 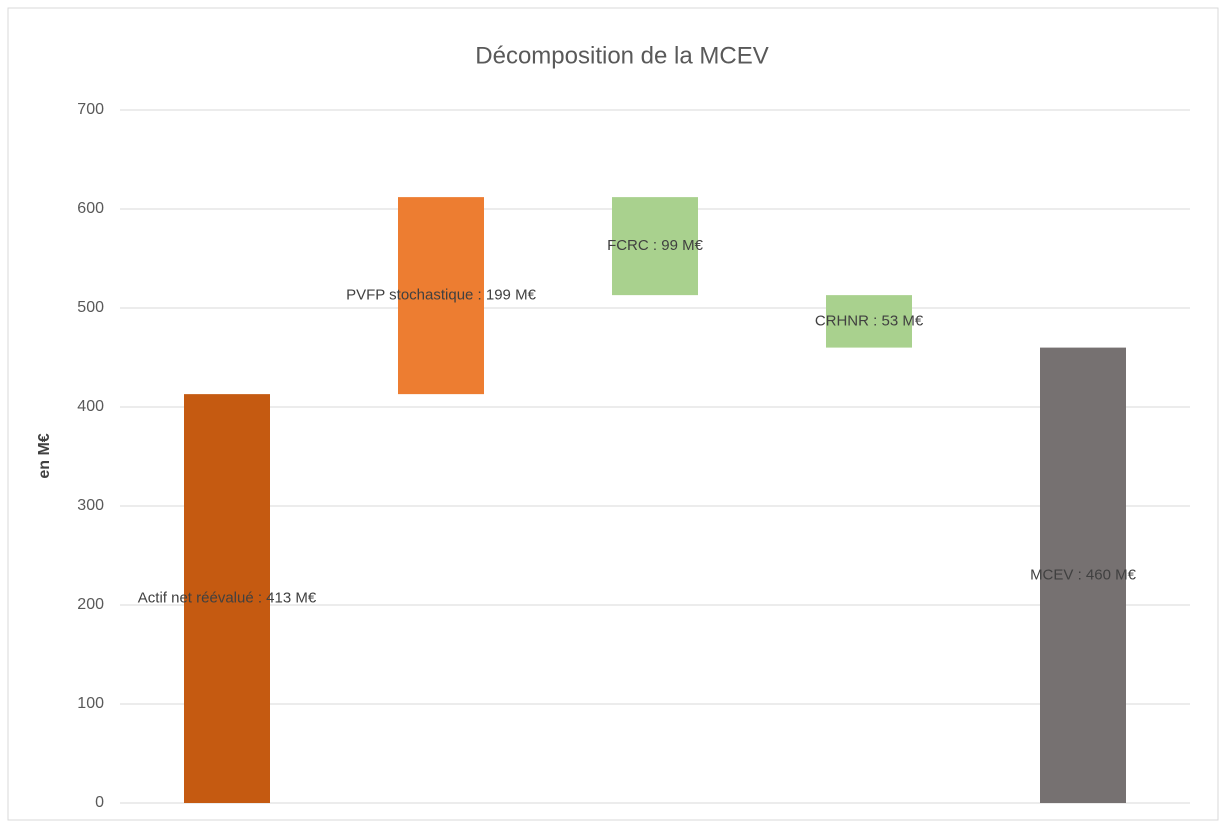 I want to click on y-tick-label: 500, so click(x=90, y=307).